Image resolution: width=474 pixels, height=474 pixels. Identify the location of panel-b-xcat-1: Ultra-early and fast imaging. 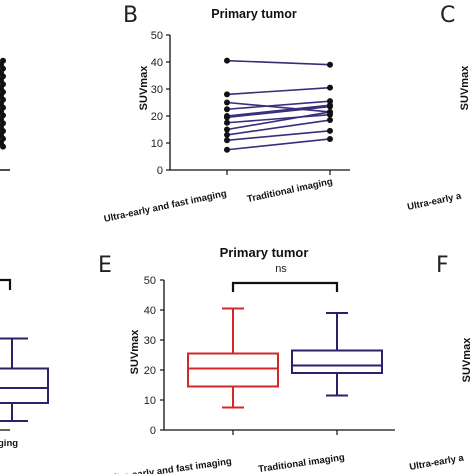
(165, 206).